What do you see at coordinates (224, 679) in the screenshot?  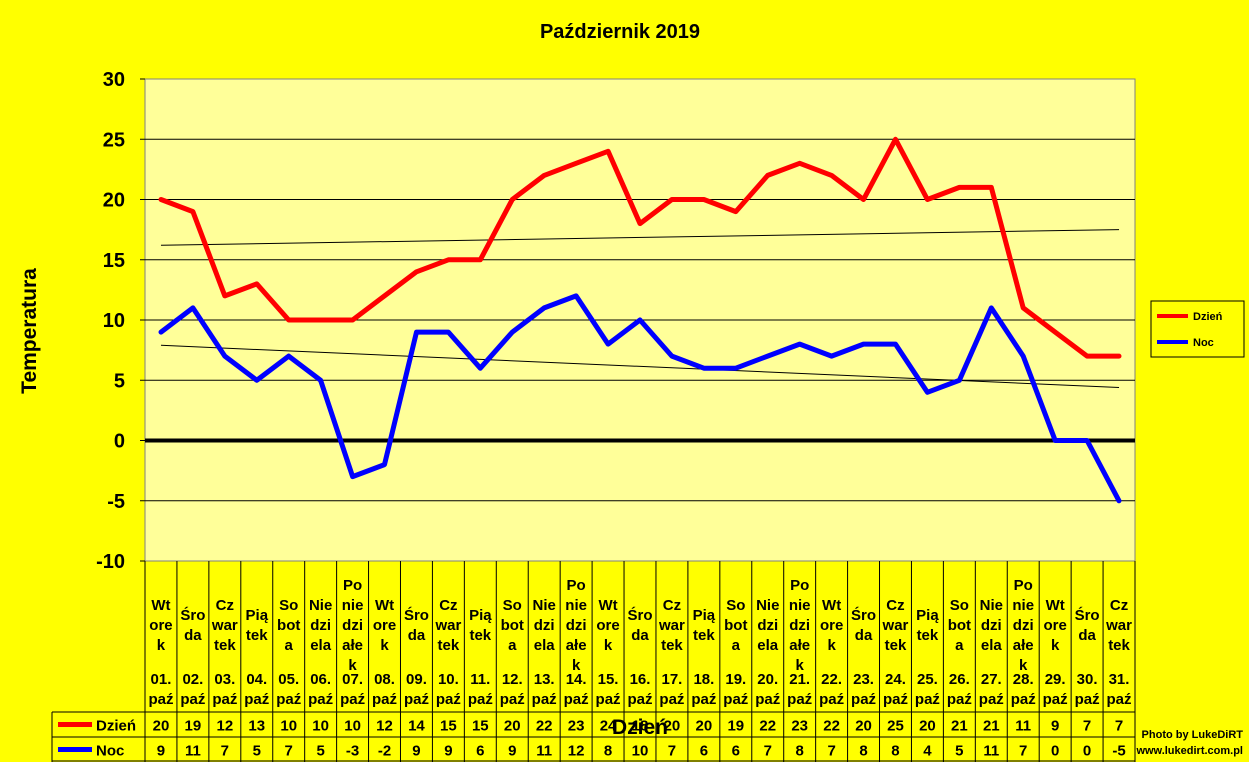 I see `x-date-label: 03.` at bounding box center [224, 679].